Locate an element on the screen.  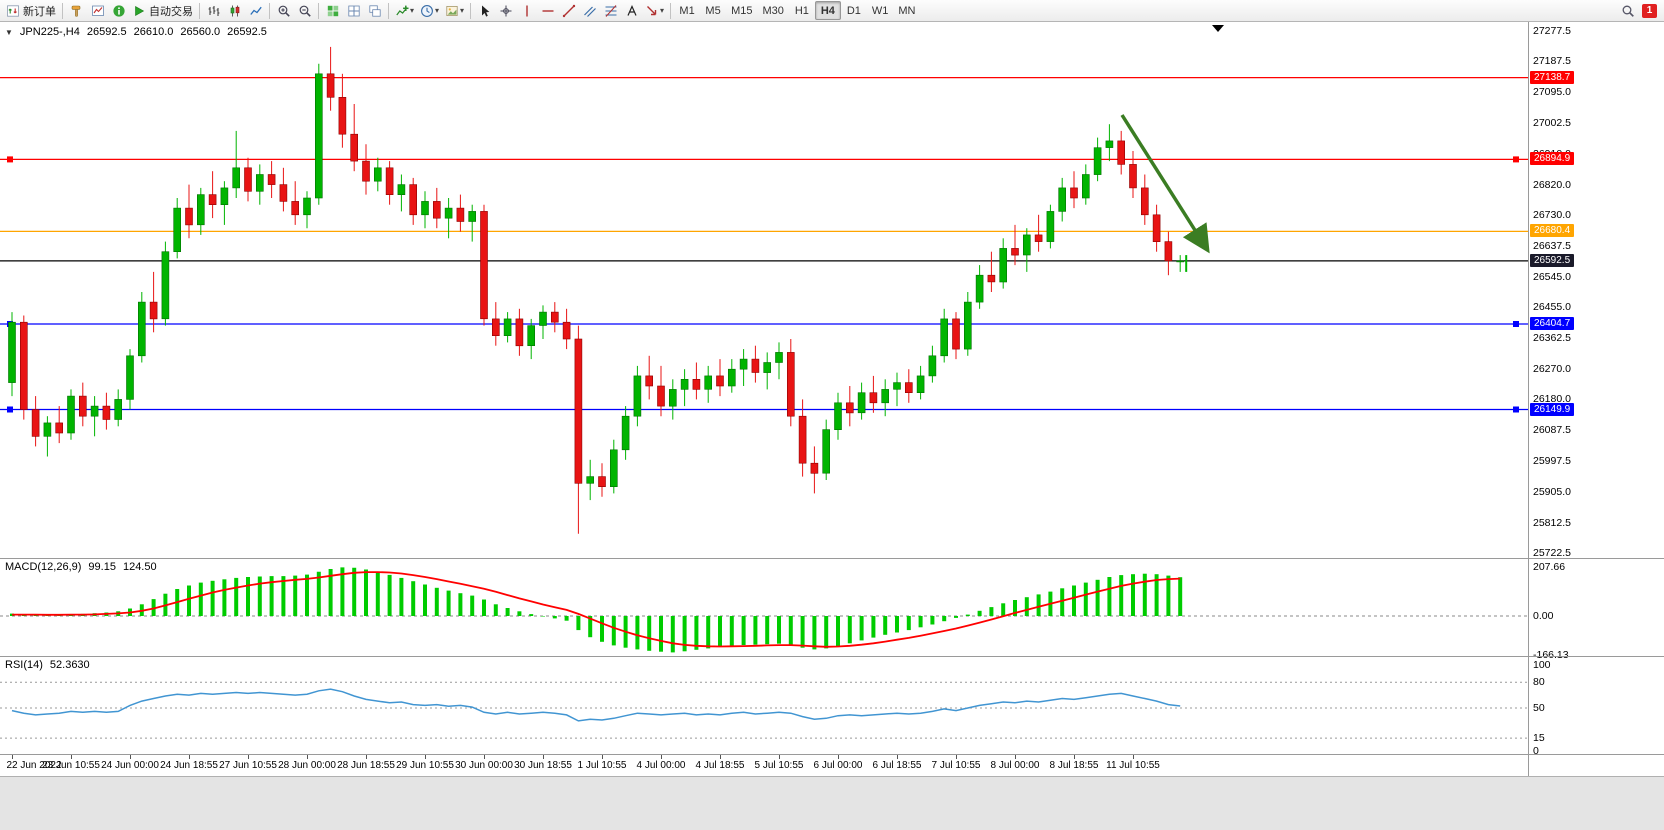
hline-icon is located at coordinates (548, 11).